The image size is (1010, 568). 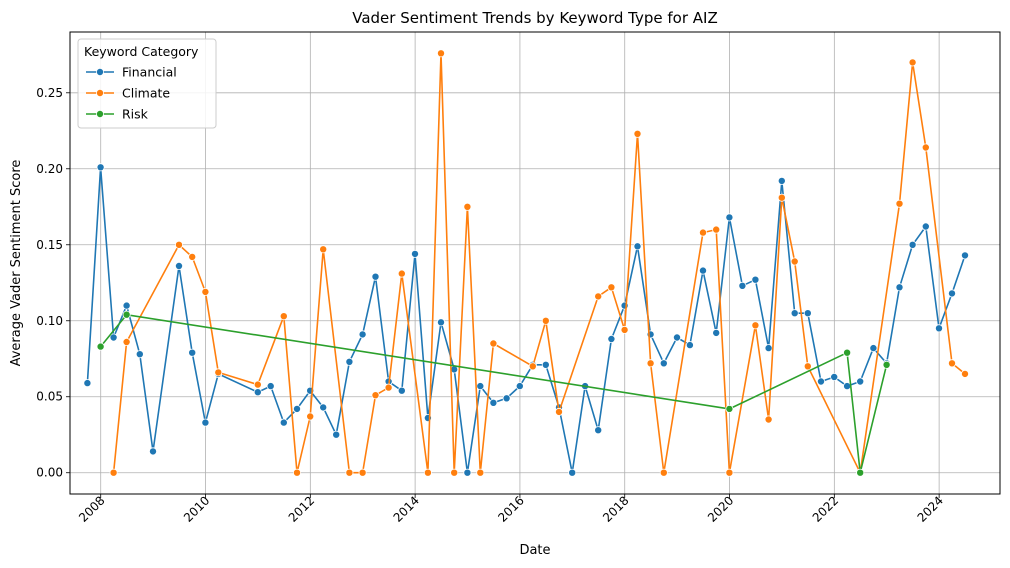 What do you see at coordinates (135, 114) in the screenshot?
I see `legend-label-risk: Risk` at bounding box center [135, 114].